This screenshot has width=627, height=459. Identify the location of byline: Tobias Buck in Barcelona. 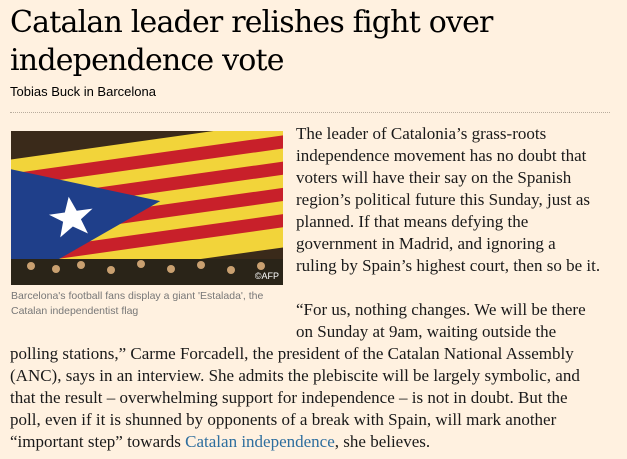
(83, 91).